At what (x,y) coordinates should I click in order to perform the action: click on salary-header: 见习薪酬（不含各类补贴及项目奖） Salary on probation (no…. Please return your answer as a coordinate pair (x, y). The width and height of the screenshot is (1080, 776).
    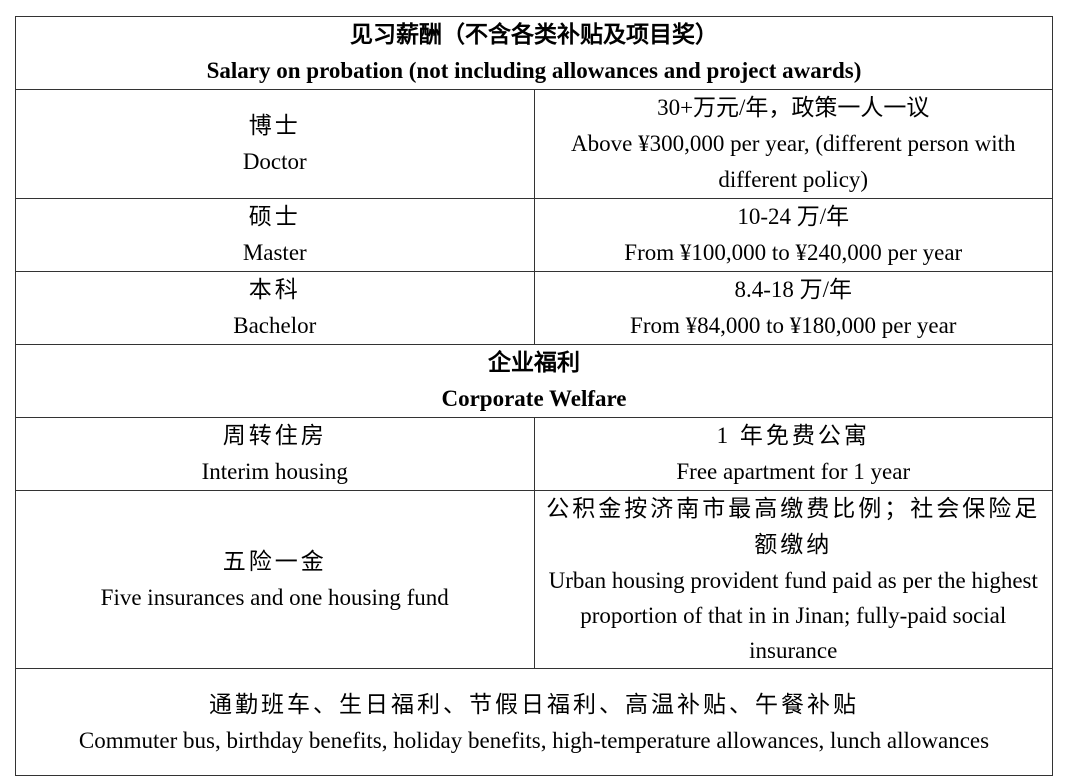
    Looking at the image, I should click on (534, 53).